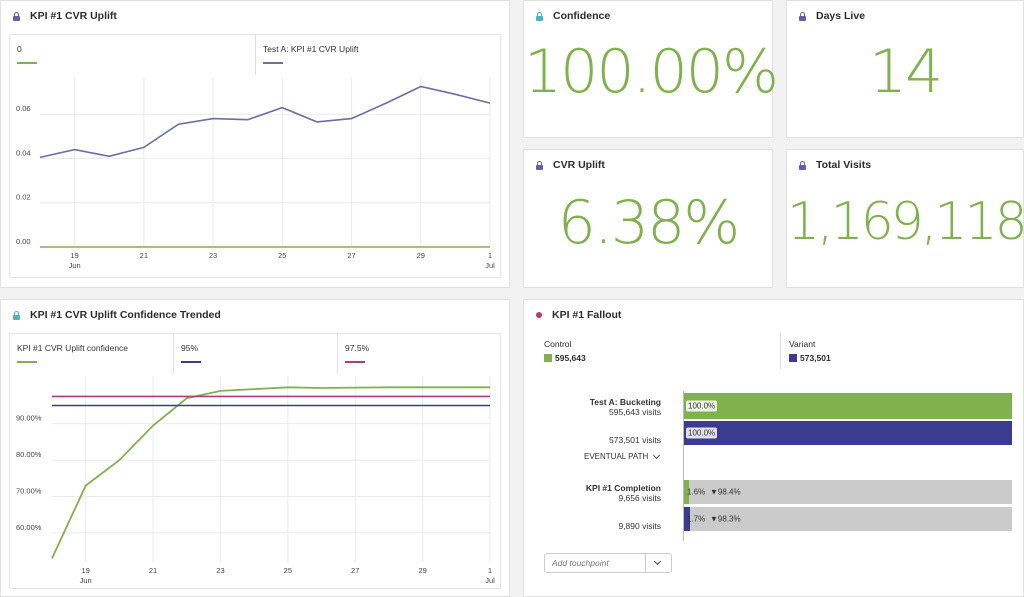 The width and height of the screenshot is (1024, 597). What do you see at coordinates (29, 418) in the screenshot?
I see `y-tick-label: 90.00%` at bounding box center [29, 418].